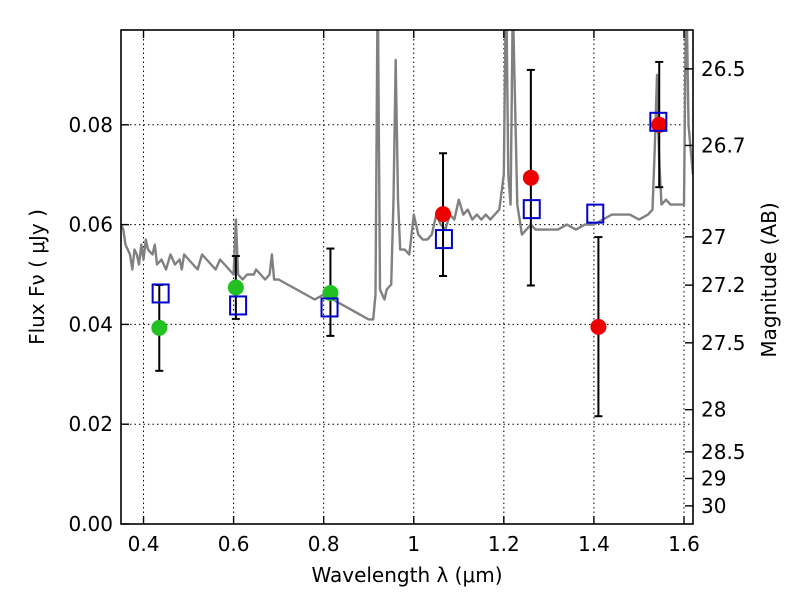  I want to click on y-tick-label: 0.08, so click(90, 125).